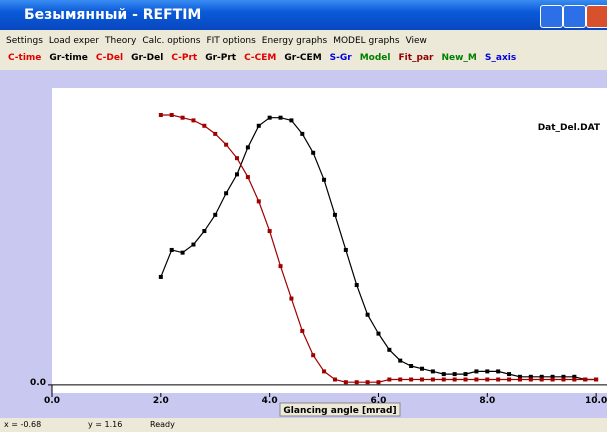 This screenshot has height=432, width=607. What do you see at coordinates (171, 41) in the screenshot?
I see `menu-item: Calc. options` at bounding box center [171, 41].